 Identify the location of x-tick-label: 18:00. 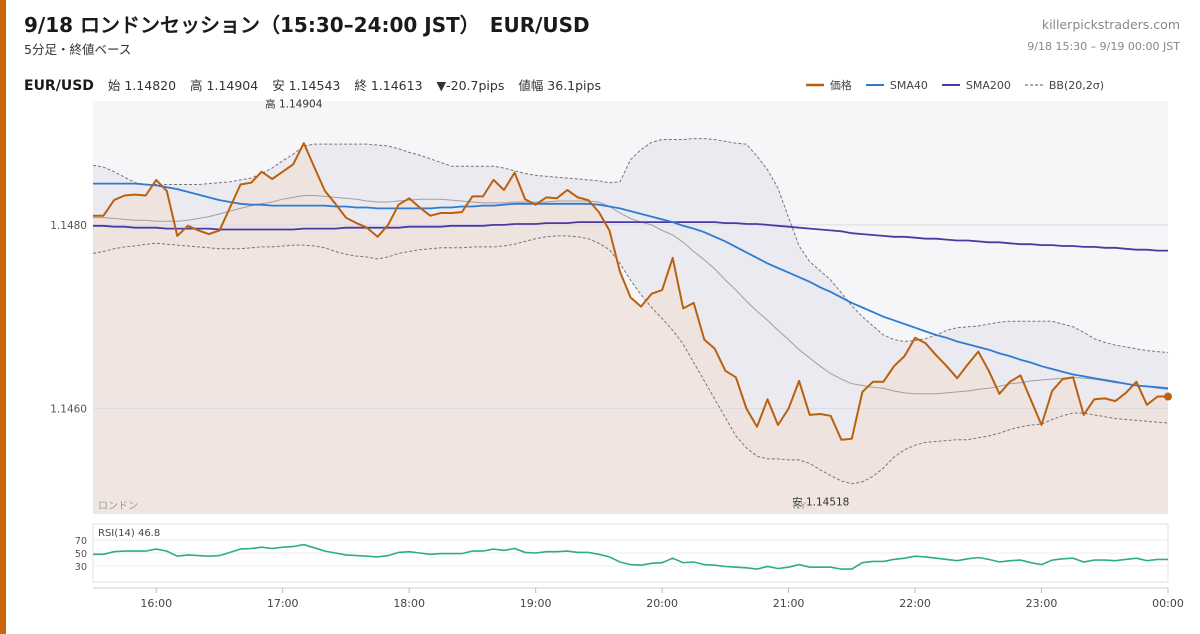
(409, 603).